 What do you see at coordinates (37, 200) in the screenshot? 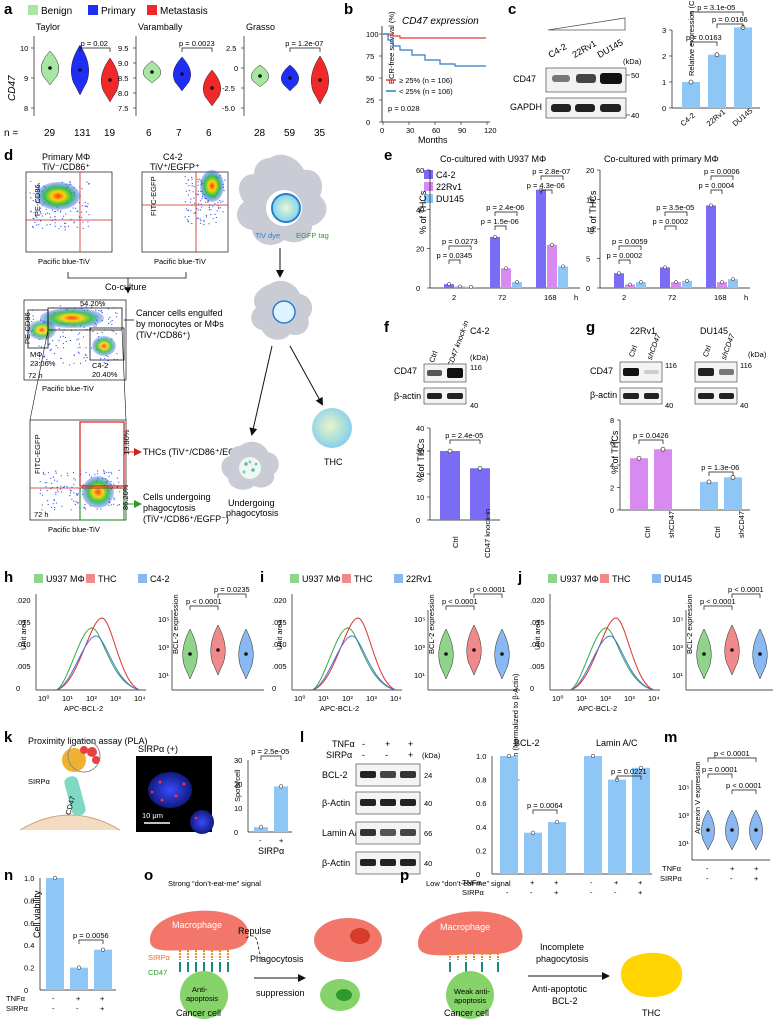
I see `d-ylabel-pe-1: PE-CD86` at bounding box center [37, 200].